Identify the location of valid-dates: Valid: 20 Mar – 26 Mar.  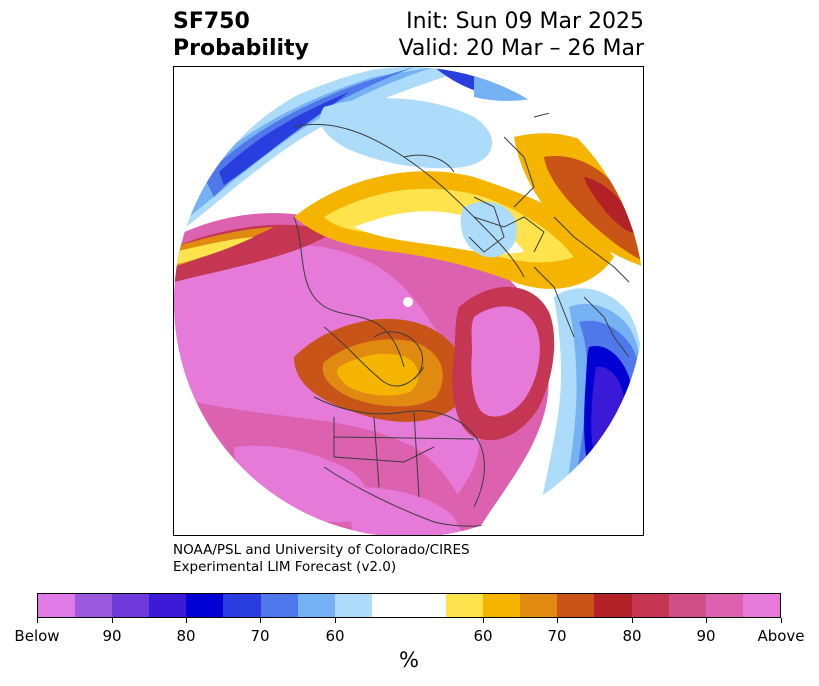
(521, 48).